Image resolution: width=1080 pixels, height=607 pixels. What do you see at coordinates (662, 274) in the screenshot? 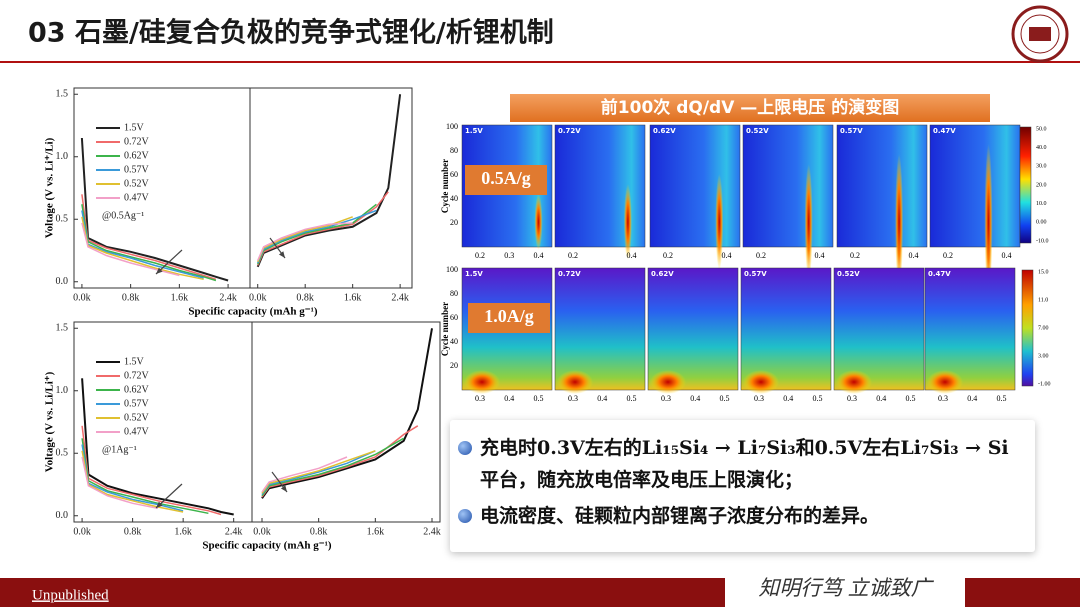
I see `panel-label: 0.62V` at bounding box center [662, 274].